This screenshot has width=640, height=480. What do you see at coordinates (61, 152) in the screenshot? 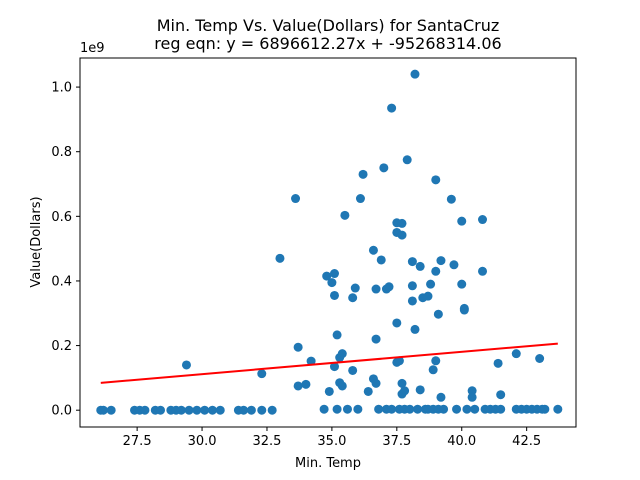
I see `y-tick-label: 0.8` at bounding box center [61, 152].